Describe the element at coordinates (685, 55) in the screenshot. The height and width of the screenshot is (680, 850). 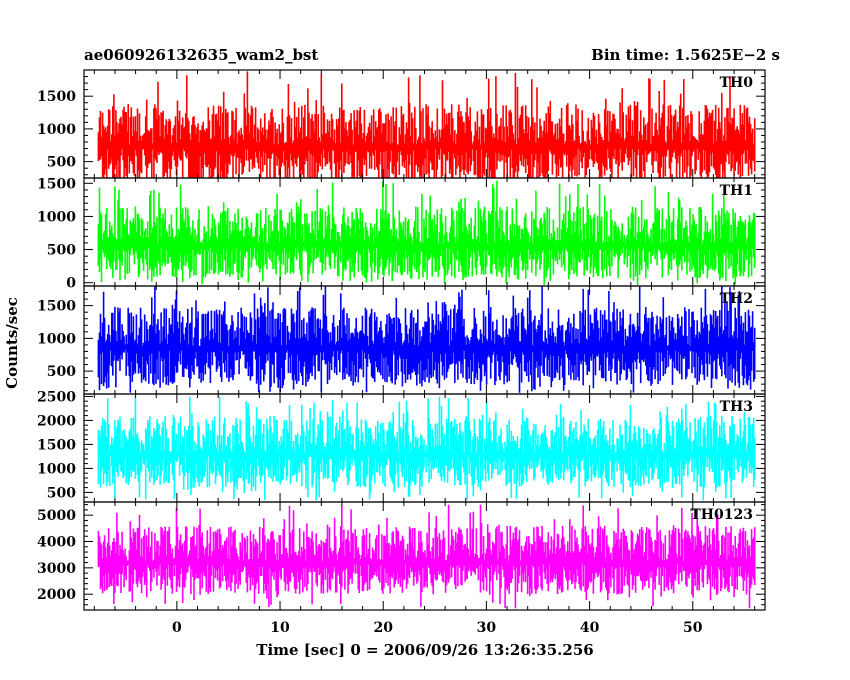
I see `bin-time-label: Bin time: 1.5625E−2 s` at that location.